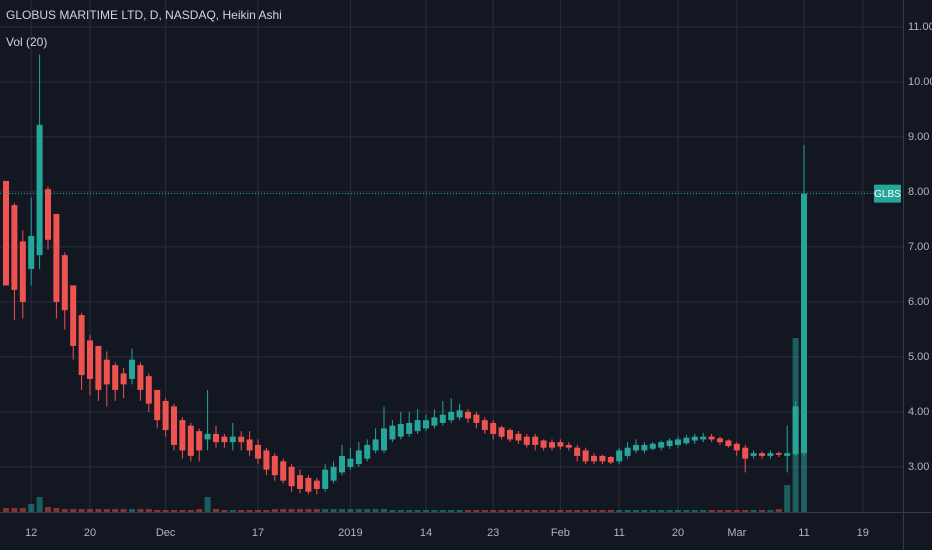 The width and height of the screenshot is (932, 550). Describe the element at coordinates (918, 467) in the screenshot. I see `y-tick-label: 3.00` at that location.